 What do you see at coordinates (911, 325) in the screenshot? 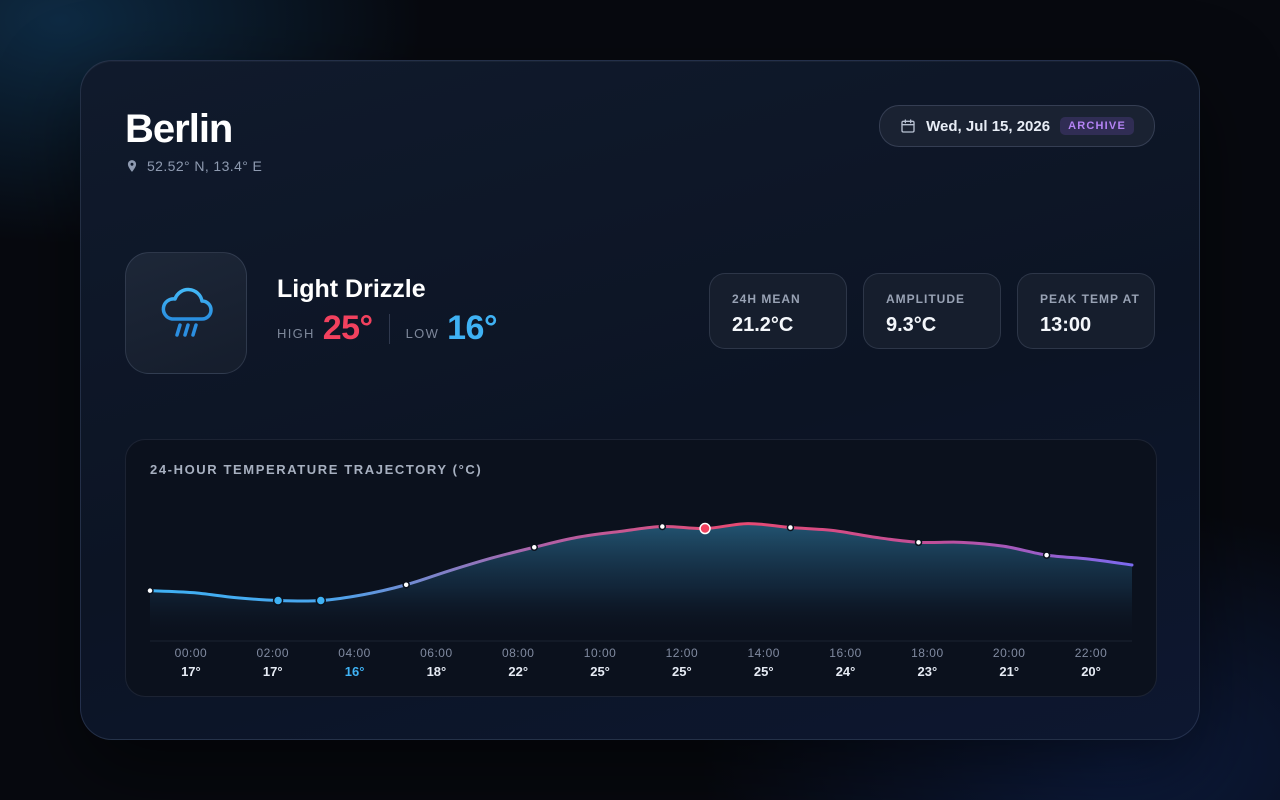
I see `stat-value: 9.3°C` at bounding box center [911, 325].